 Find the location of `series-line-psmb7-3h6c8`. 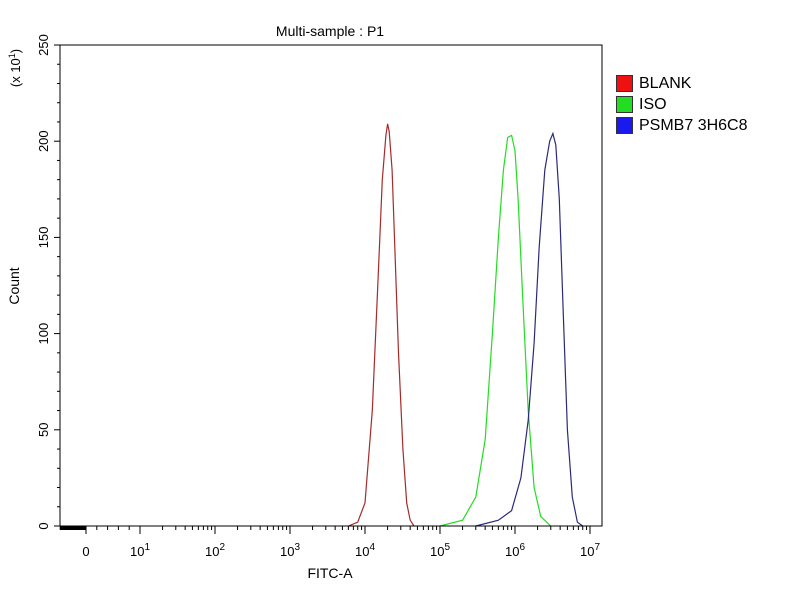

series-line-psmb7-3h6c8 is located at coordinates (529, 329).